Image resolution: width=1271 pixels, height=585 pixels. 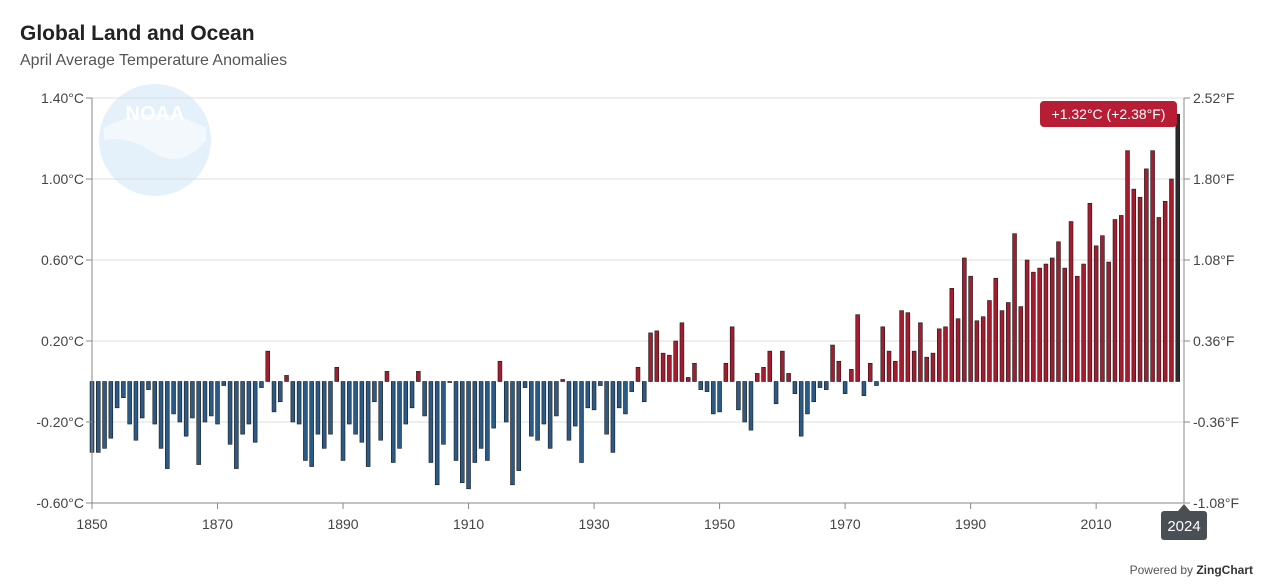 I want to click on y-right-tick-label: 0.36°F, so click(x=1213, y=341).